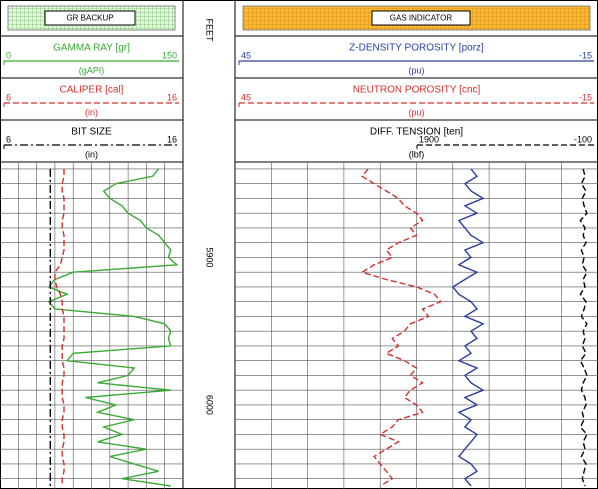  Describe the element at coordinates (92, 90) in the screenshot. I see `curve-name: CALIPER [cal]` at that location.